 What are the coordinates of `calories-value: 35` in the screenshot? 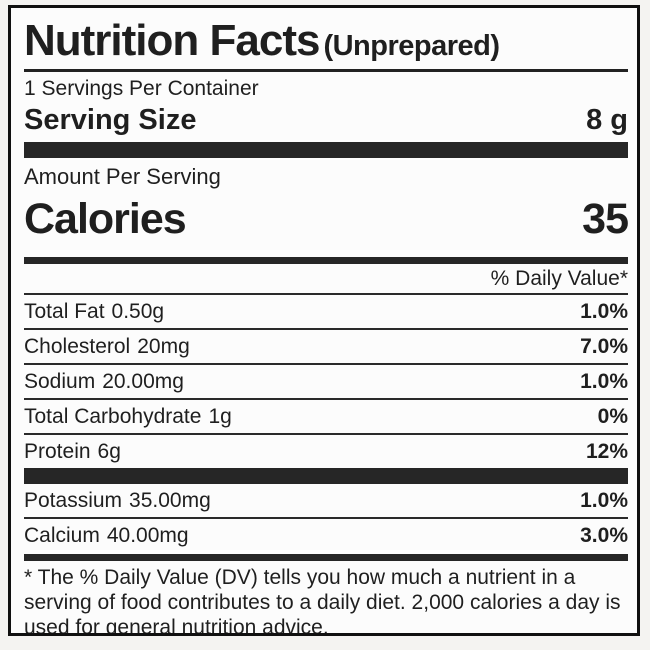 It's located at (605, 219).